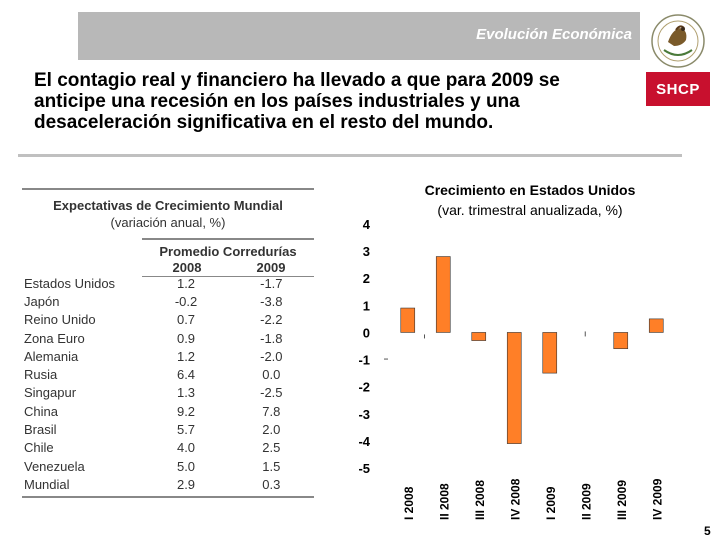  I want to click on group-header: Promedio Corredurías, so click(228, 248).